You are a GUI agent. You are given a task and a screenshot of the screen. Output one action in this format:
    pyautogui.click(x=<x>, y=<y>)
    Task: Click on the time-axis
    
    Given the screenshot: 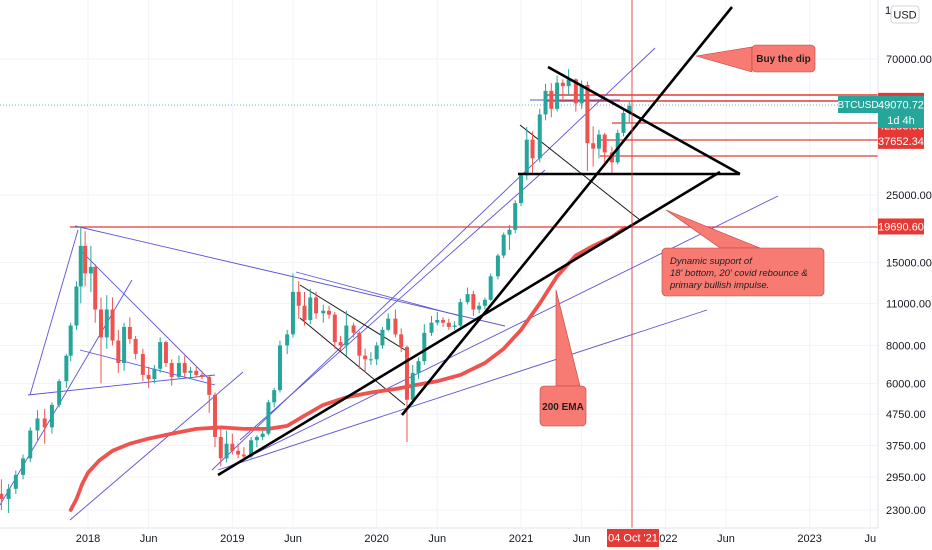 What is the action you would take?
    pyautogui.click(x=466, y=538)
    